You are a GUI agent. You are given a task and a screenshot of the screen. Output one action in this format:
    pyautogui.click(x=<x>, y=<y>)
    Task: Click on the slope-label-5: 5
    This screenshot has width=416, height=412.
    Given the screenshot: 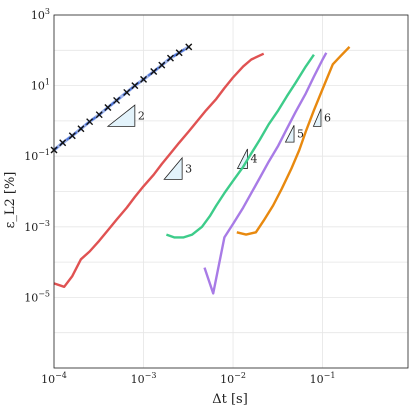 What is the action you would take?
    pyautogui.click(x=300, y=134)
    